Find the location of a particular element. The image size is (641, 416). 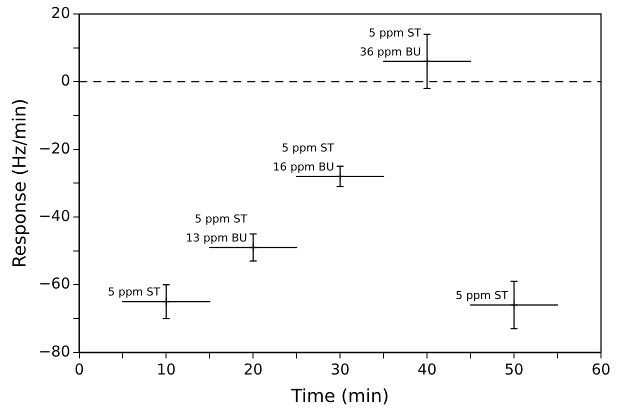

x-axis-title: Time (min) is located at coordinates (340, 396).